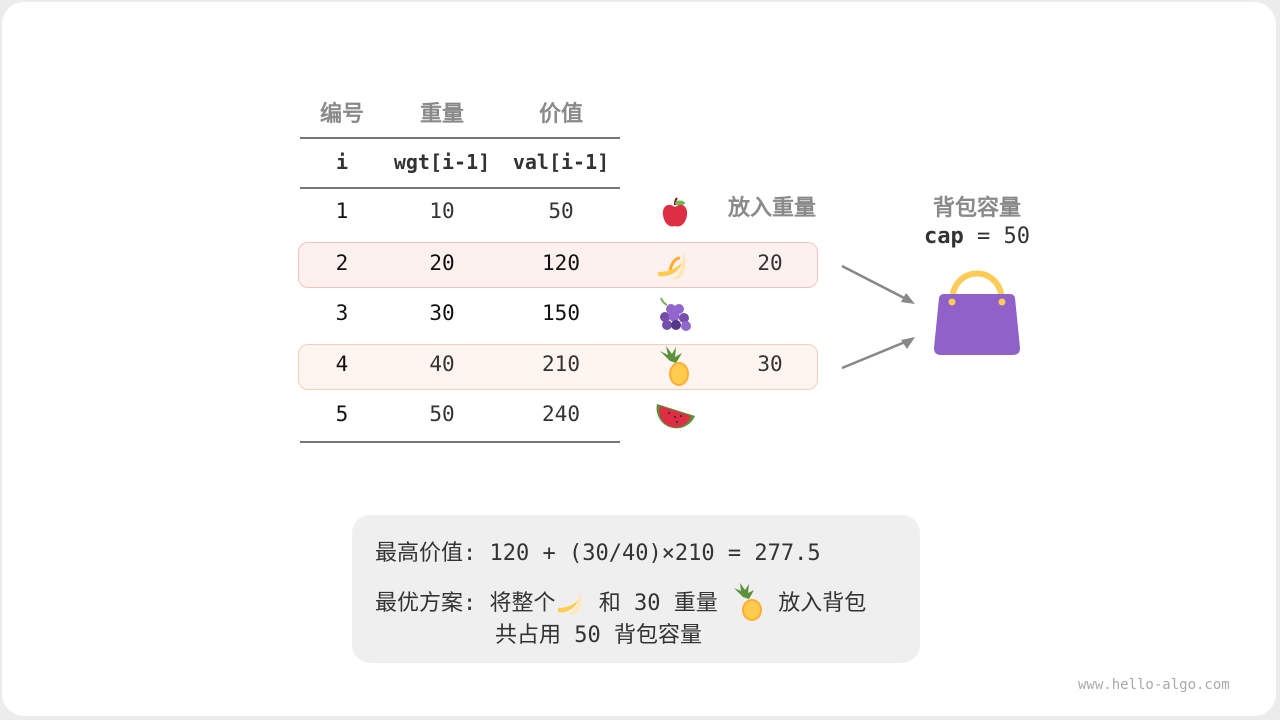 The height and width of the screenshot is (720, 1280). Describe the element at coordinates (561, 364) in the screenshot. I see `cell-val: 210` at that location.